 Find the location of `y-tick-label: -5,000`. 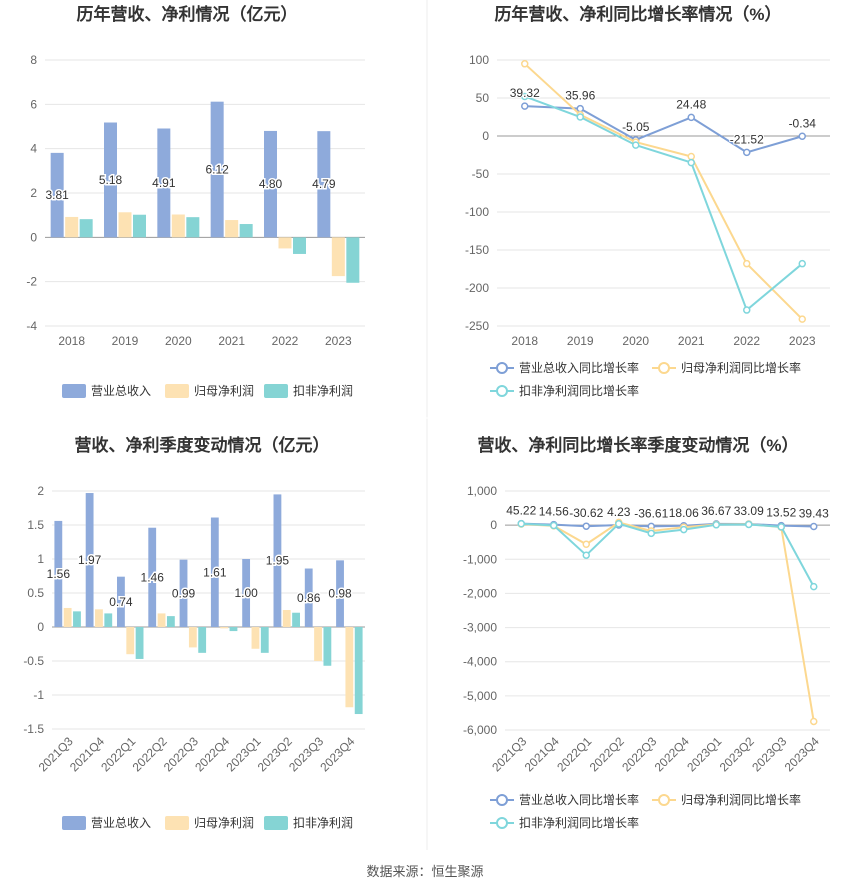

y-tick-label: -5,000 is located at coordinates (480, 696).